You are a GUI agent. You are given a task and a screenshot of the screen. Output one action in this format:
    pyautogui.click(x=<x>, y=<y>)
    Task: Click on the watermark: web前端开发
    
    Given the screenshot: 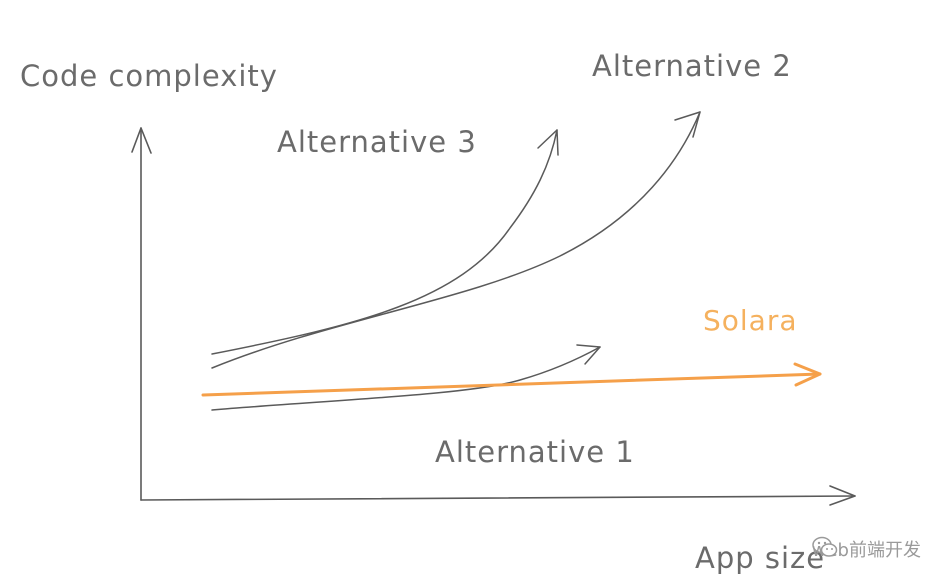 What is the action you would take?
    pyautogui.click(x=866, y=549)
    